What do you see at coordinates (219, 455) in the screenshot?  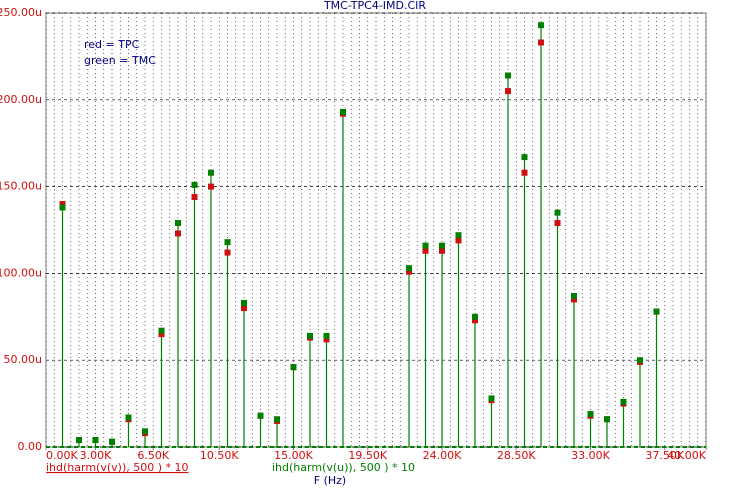 I see `x-tick-label: 10.50K` at bounding box center [219, 455].